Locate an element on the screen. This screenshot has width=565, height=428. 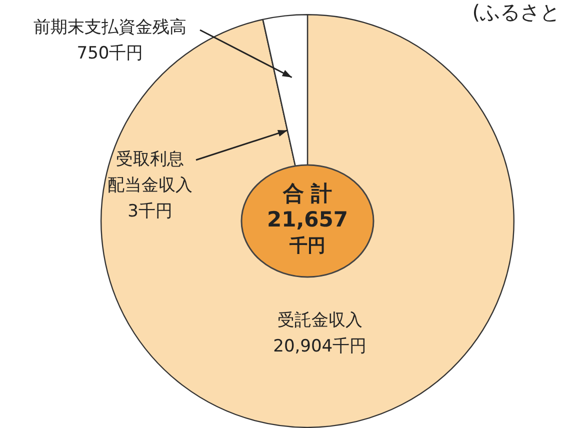
data-label: 20,904千円 is located at coordinates (320, 346).